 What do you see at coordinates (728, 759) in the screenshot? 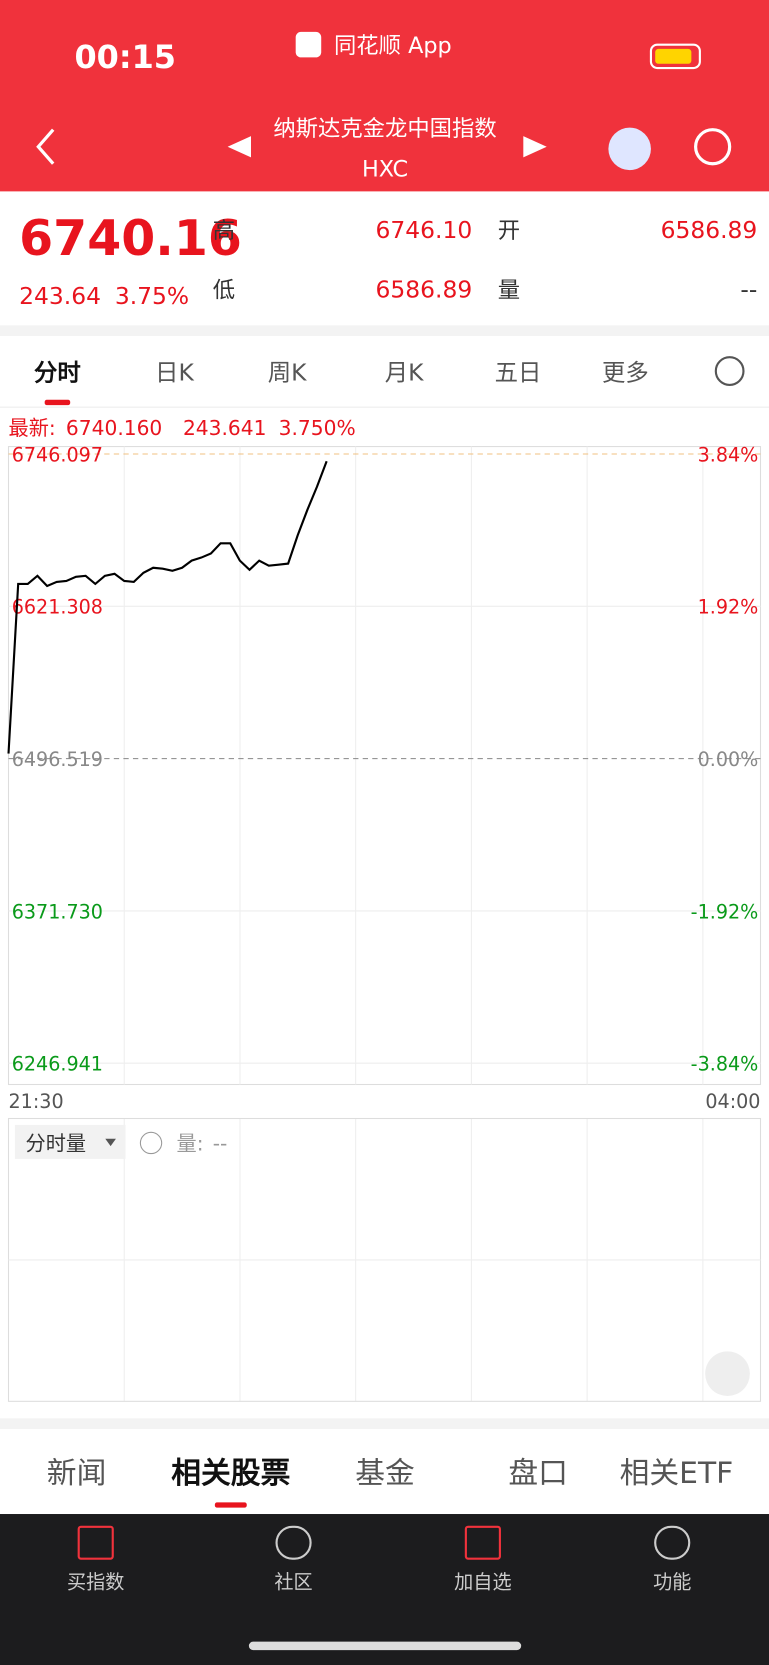
I see `y2-tick-label: 0.00%` at bounding box center [728, 759].